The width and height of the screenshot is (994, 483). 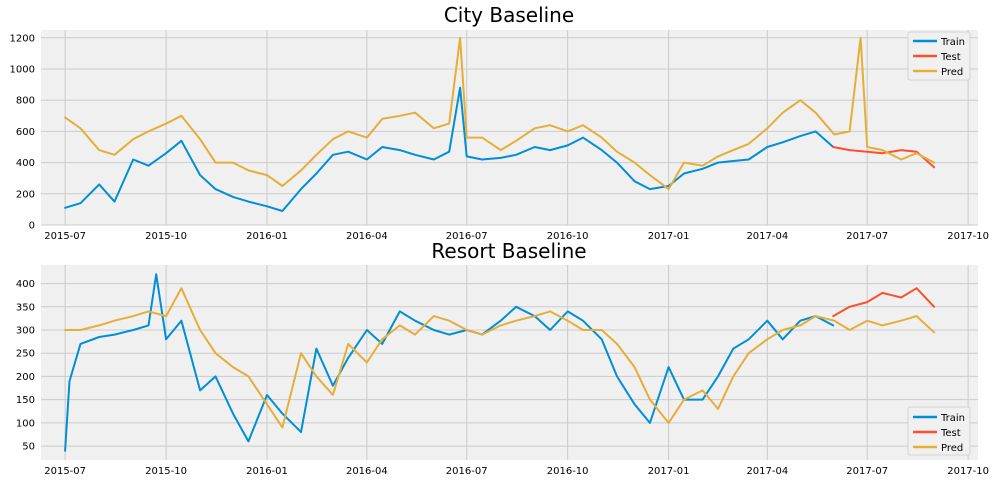 I want to click on city-y-tick-label: 400, so click(x=25, y=163).